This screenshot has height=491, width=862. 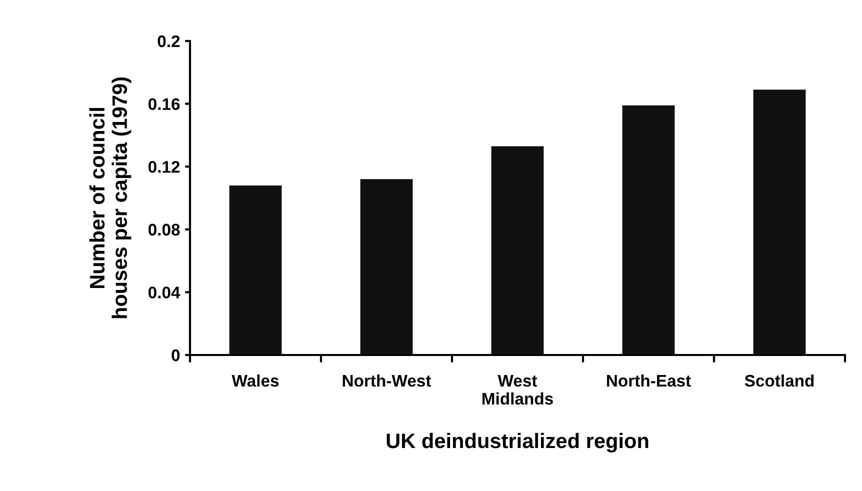 I want to click on y-axis-title: Number of council houses per capita (1979), so click(x=110, y=197).